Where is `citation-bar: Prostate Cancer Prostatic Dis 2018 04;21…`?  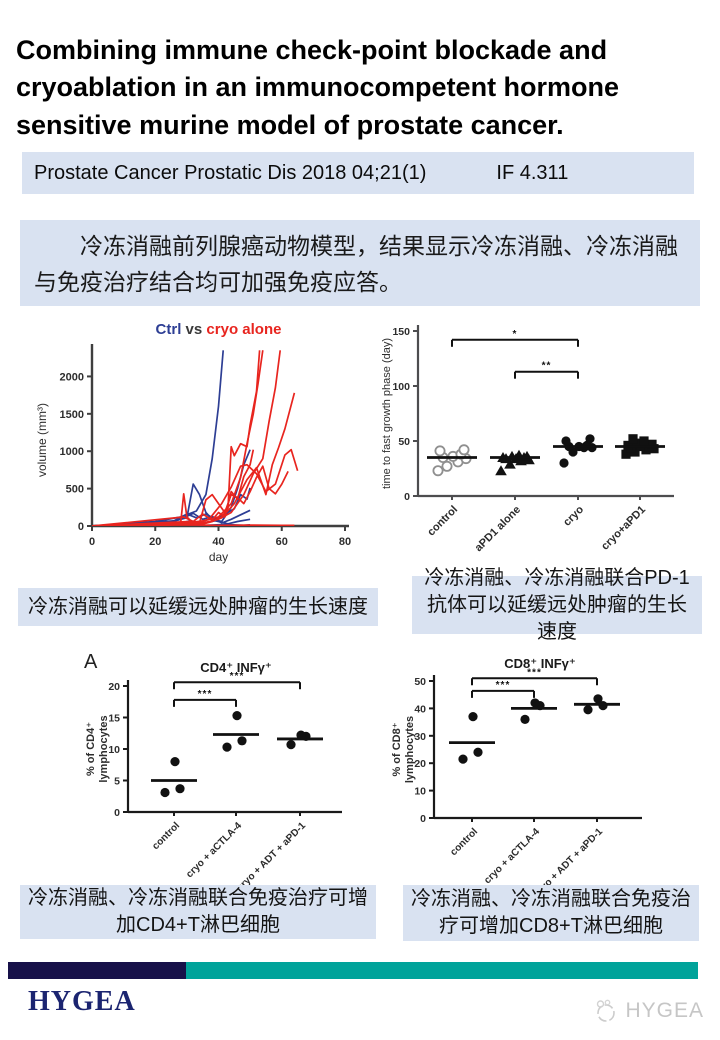
citation-bar: Prostate Cancer Prostatic Dis 2018 04;21… is located at coordinates (358, 173).